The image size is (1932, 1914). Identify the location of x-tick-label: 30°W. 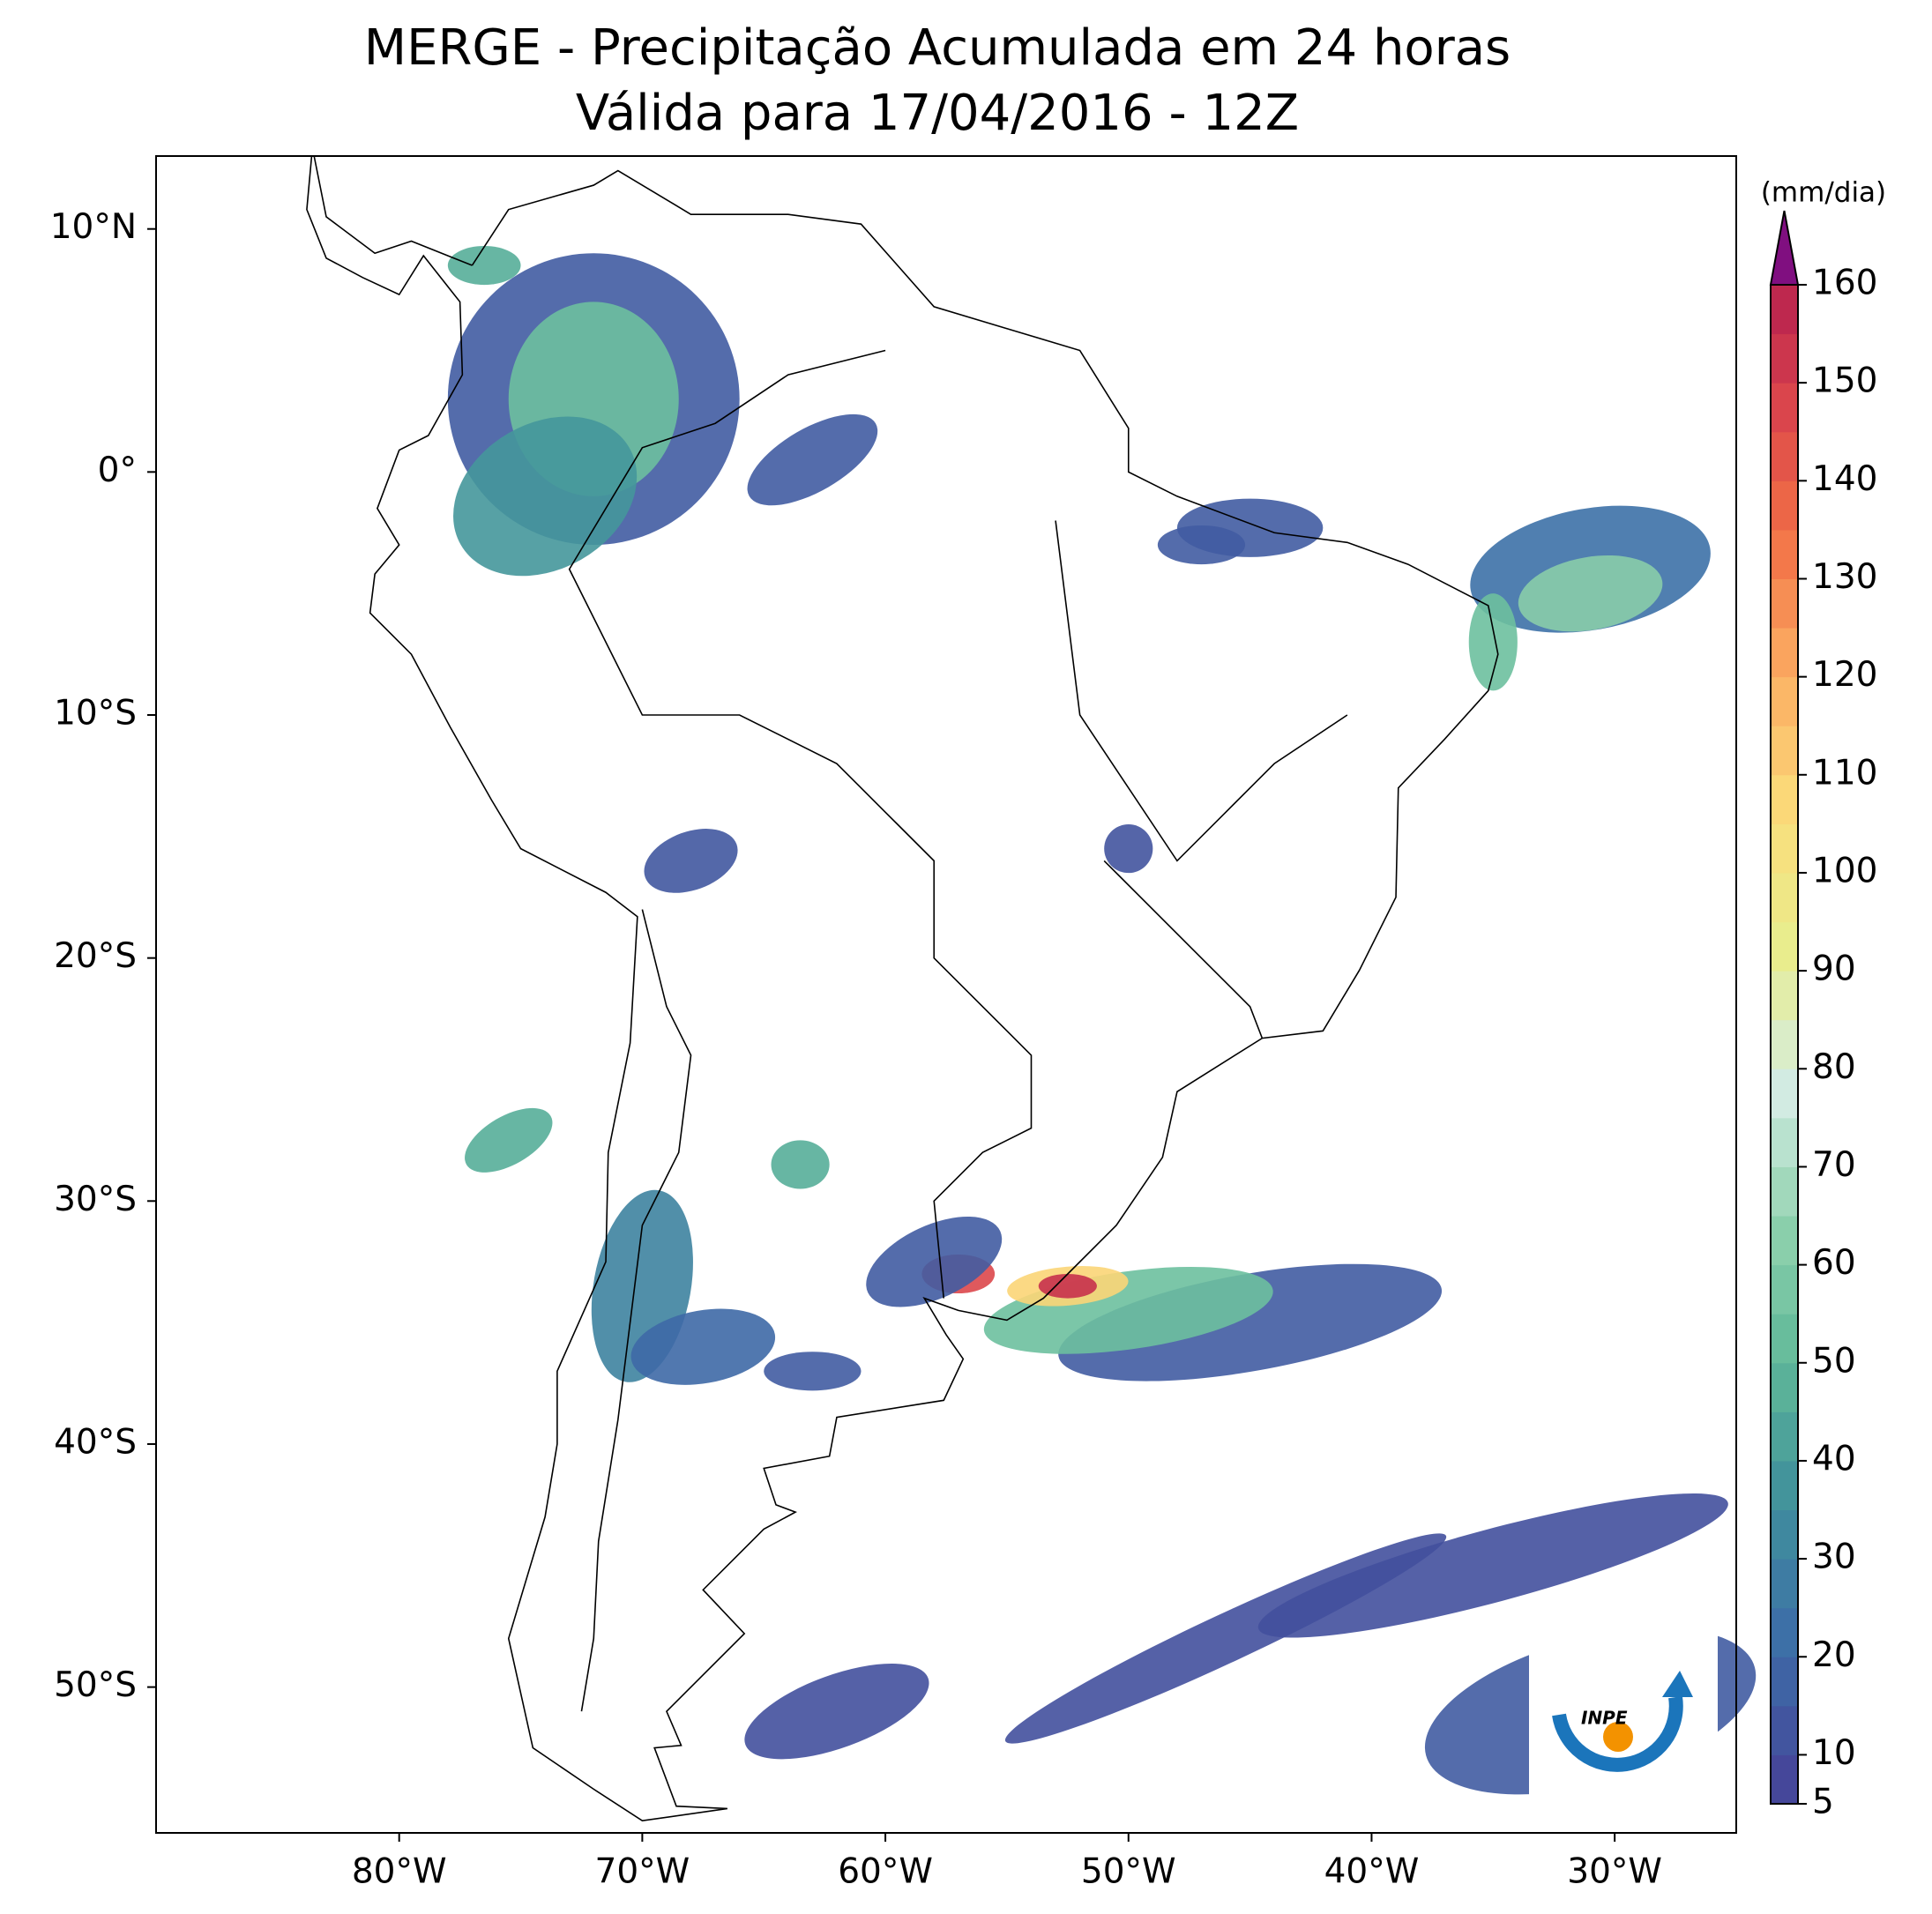
(1614, 1872).